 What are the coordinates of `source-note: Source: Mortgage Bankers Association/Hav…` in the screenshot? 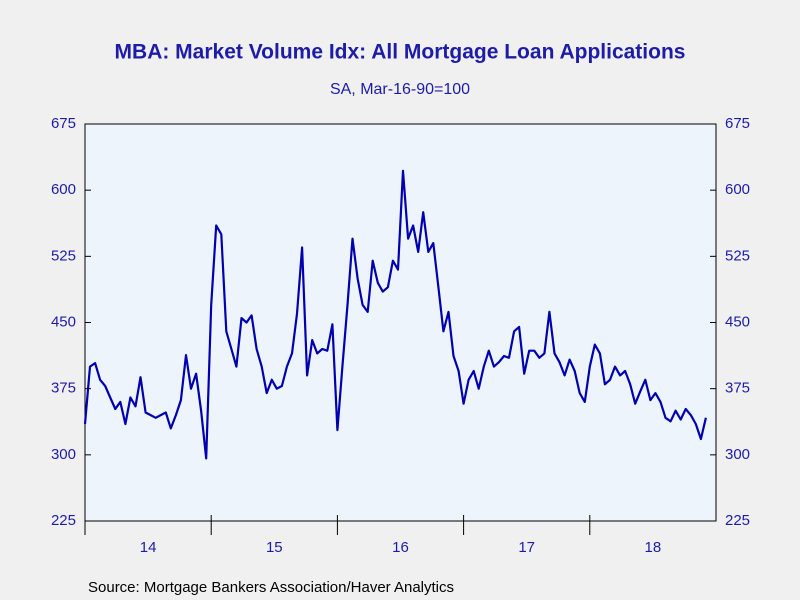 It's located at (271, 587).